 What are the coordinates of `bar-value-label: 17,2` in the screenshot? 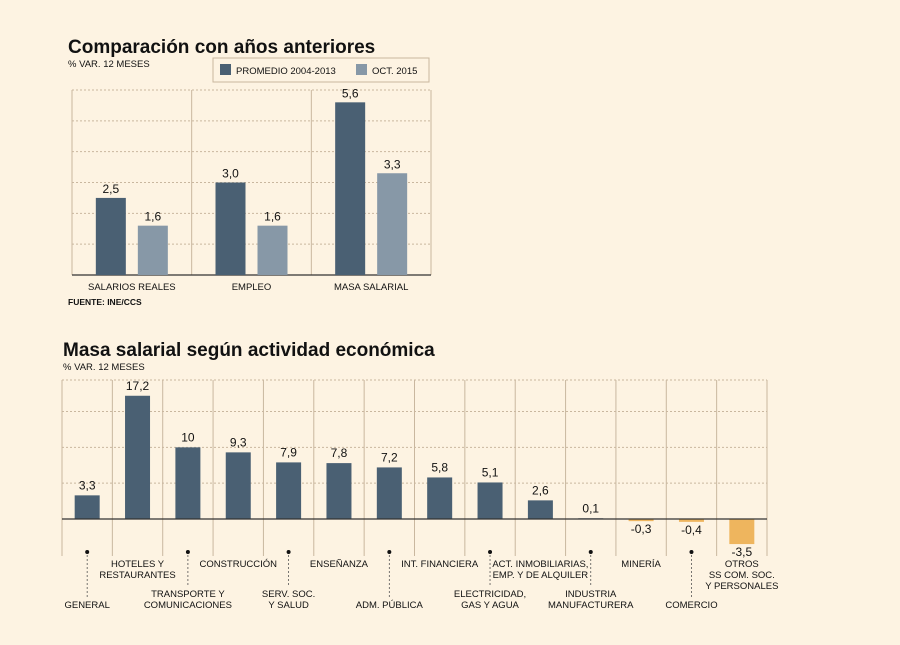 It's located at (138, 386).